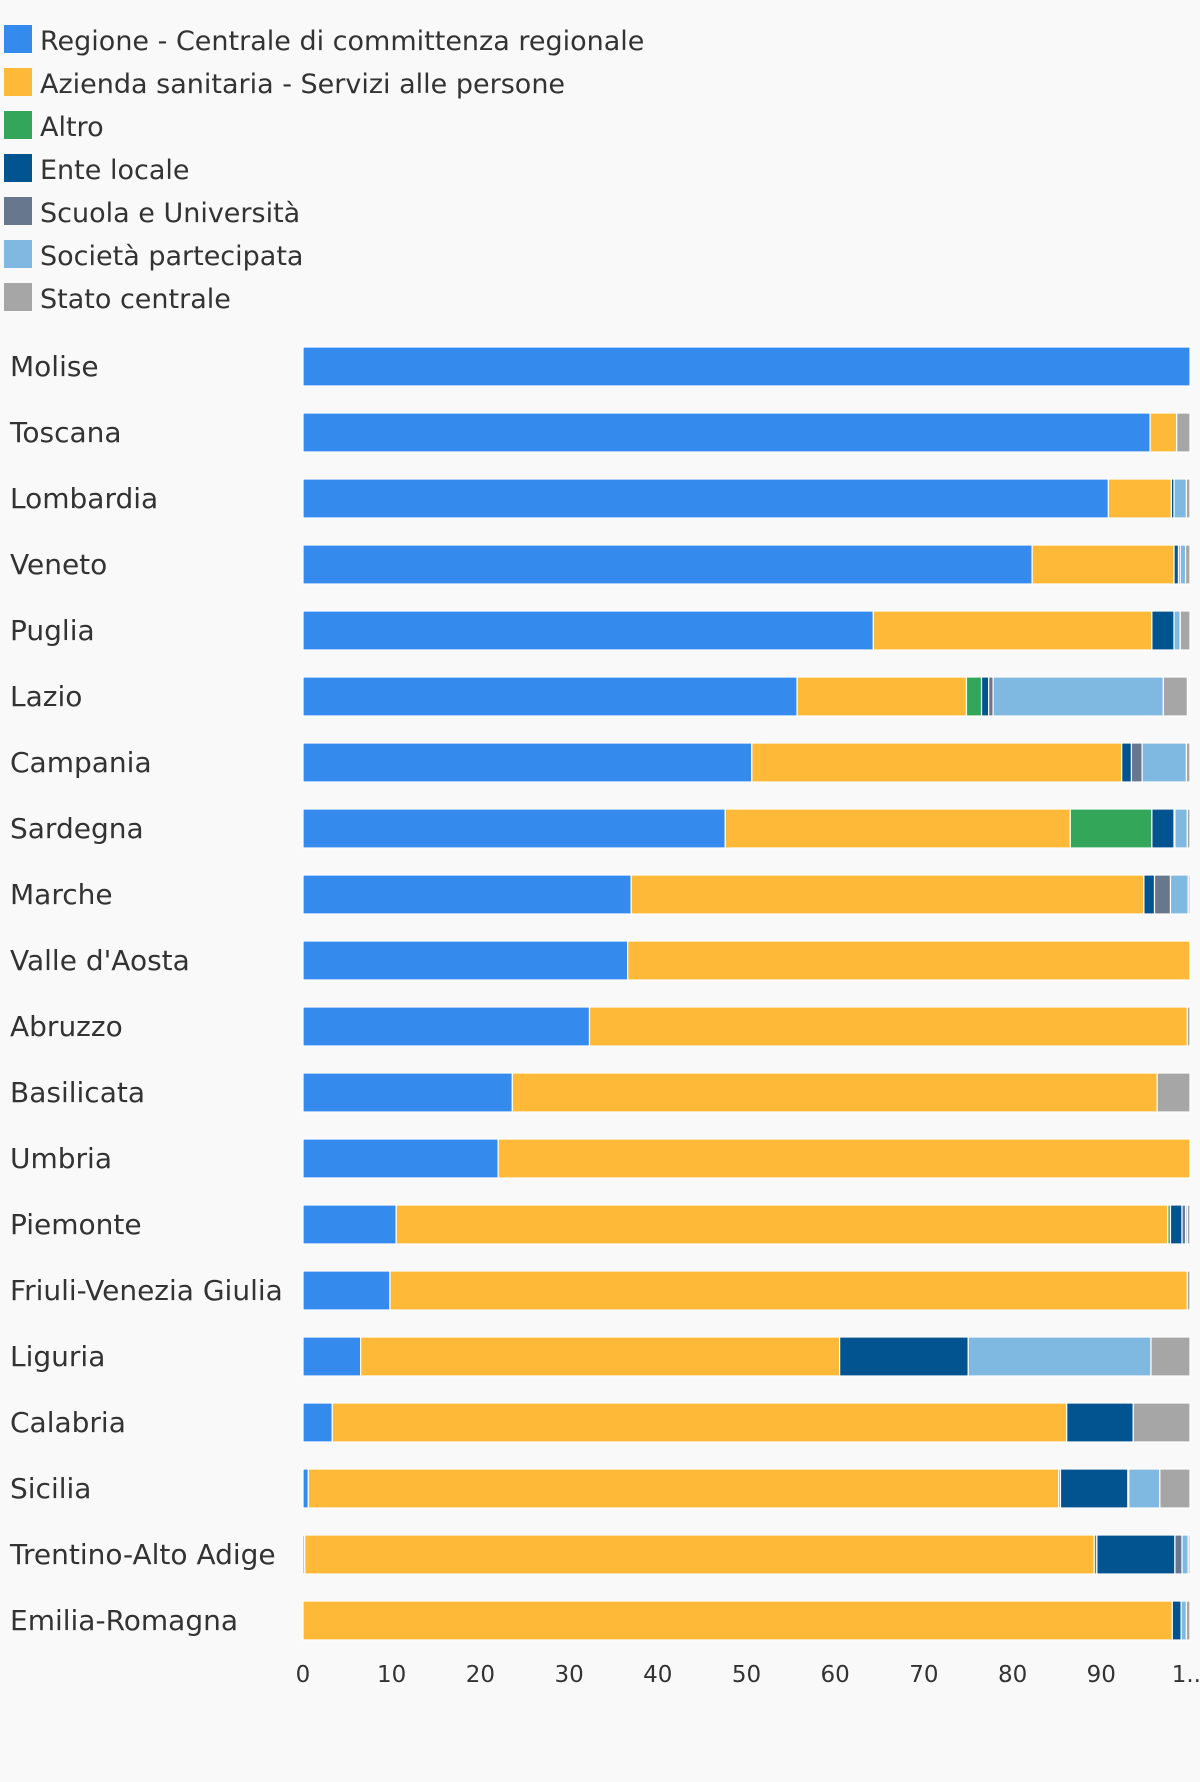  What do you see at coordinates (171, 256) in the screenshot?
I see `legend-label: Società partecipata` at bounding box center [171, 256].